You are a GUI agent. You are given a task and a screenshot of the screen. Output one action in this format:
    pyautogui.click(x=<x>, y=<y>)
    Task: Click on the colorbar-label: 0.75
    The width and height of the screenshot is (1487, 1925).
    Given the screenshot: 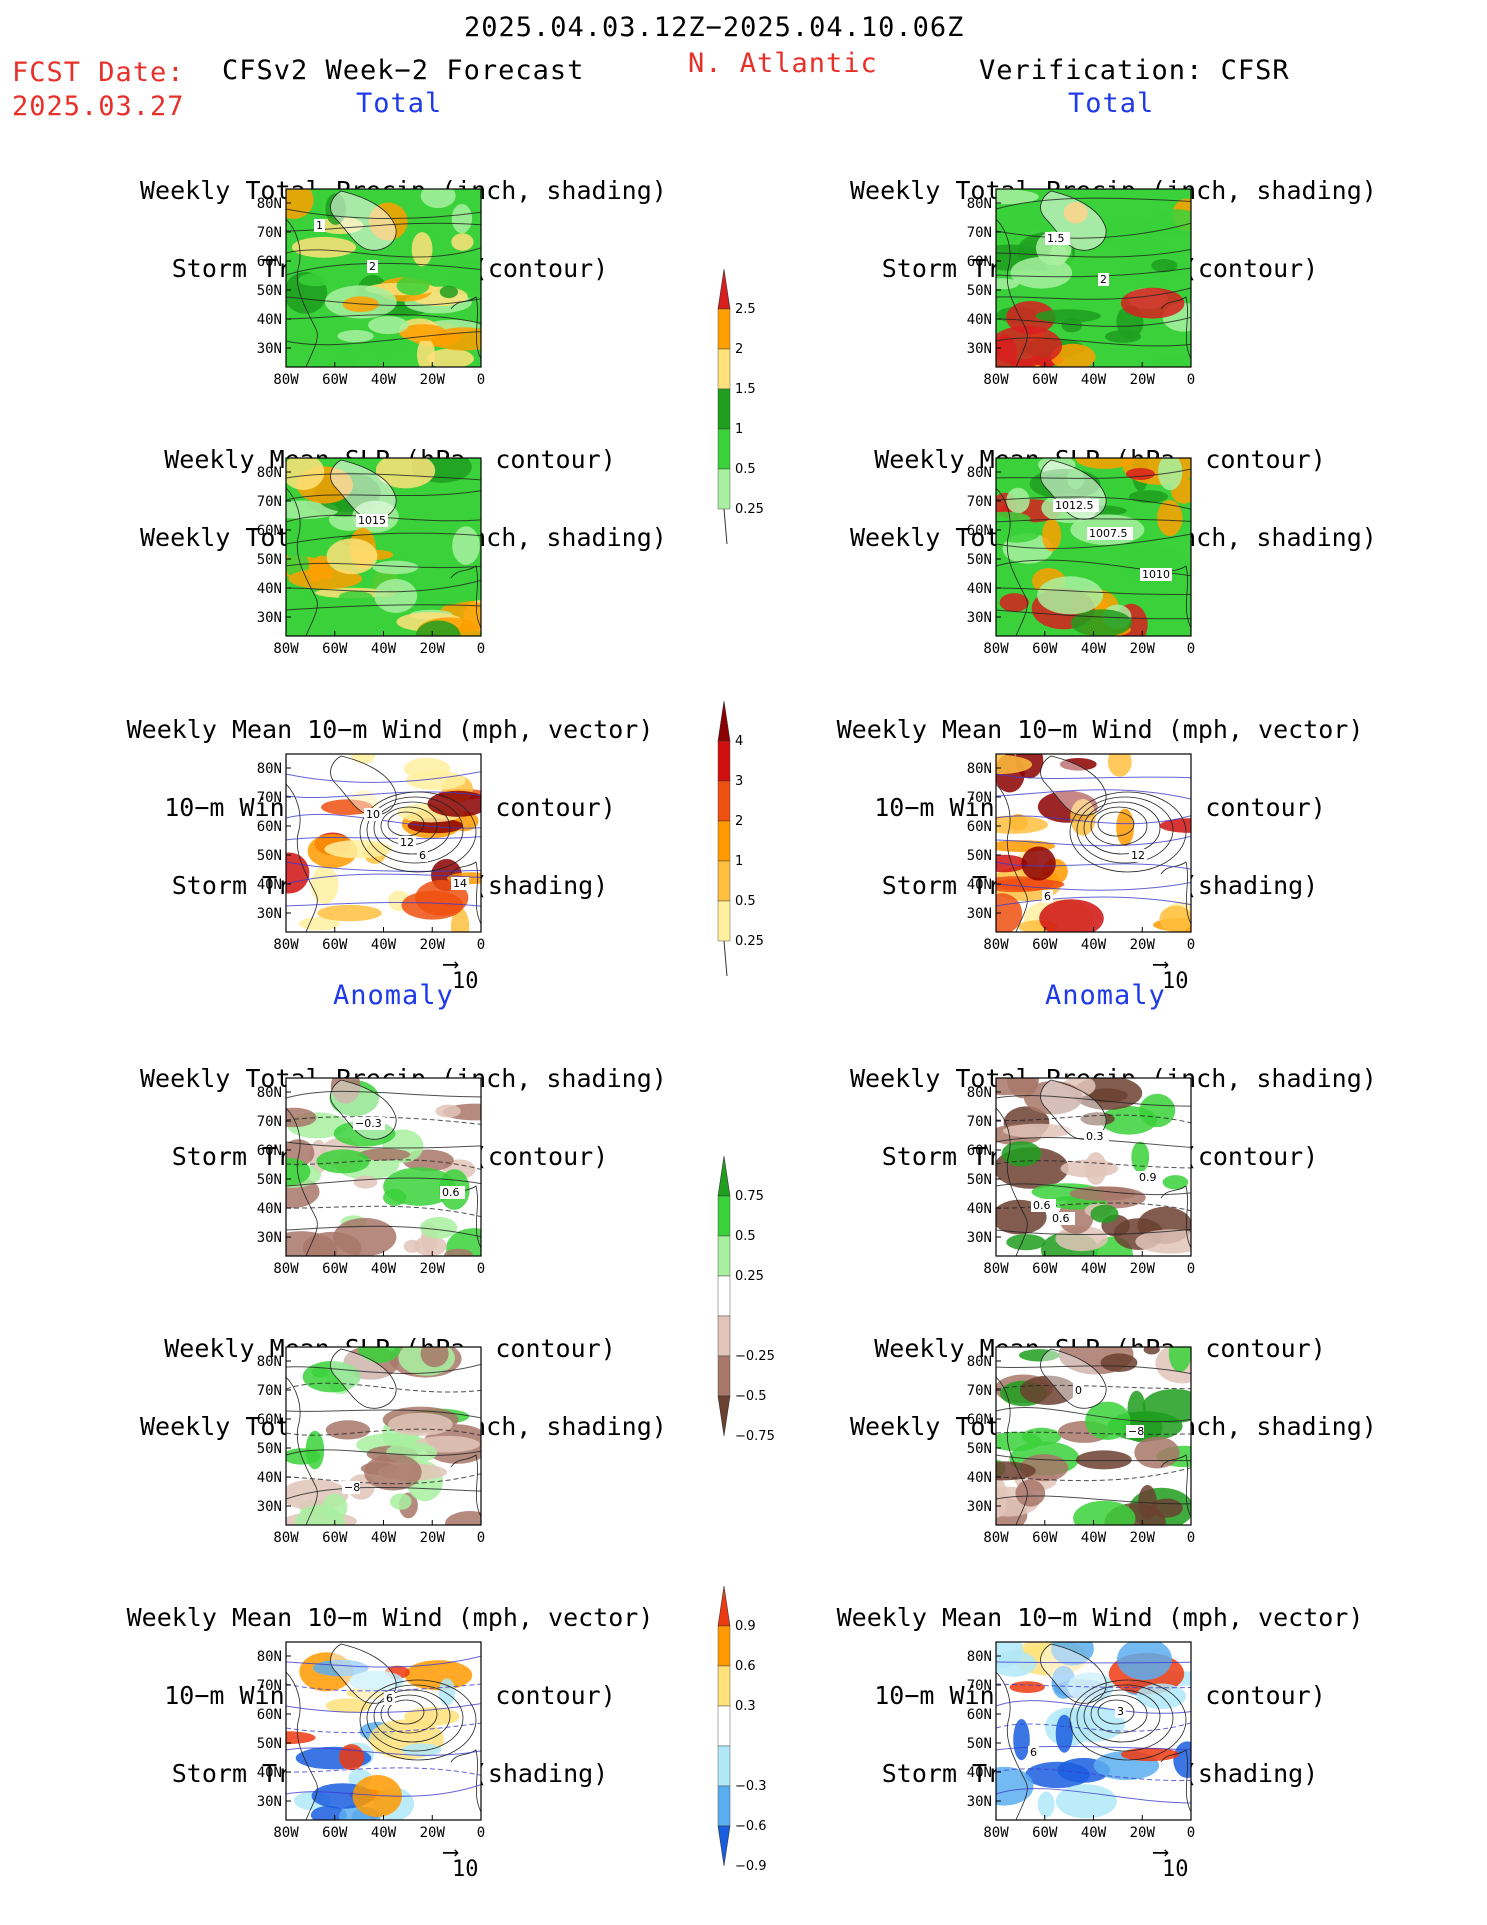 What is the action you would take?
    pyautogui.click(x=749, y=1196)
    